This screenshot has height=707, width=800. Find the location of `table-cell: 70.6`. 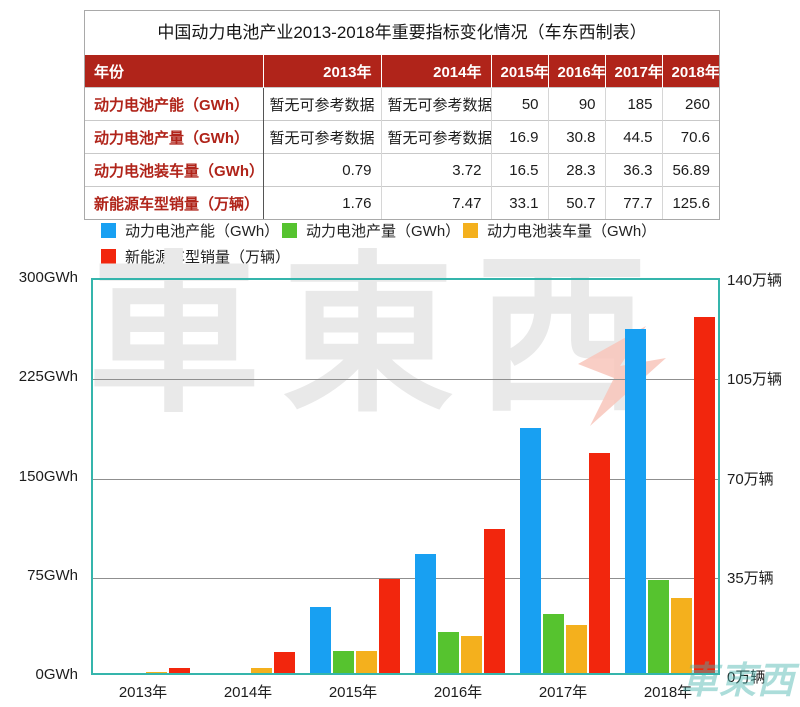

table-cell: 70.6 is located at coordinates (690, 137).